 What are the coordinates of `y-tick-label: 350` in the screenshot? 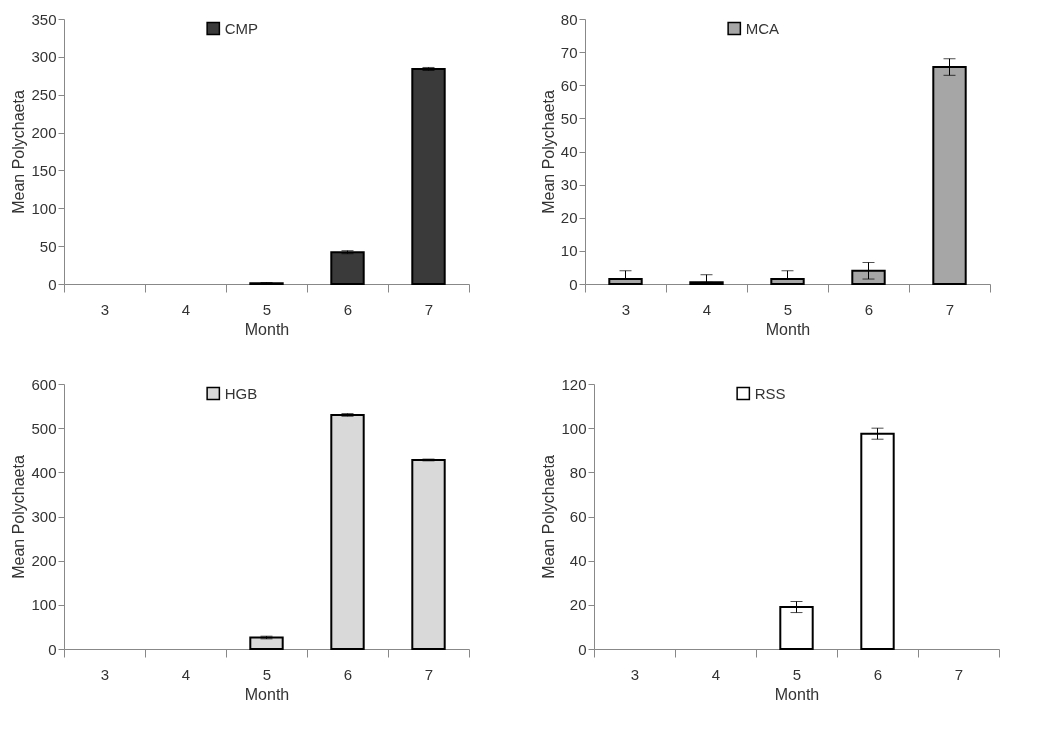 It's located at (44, 19).